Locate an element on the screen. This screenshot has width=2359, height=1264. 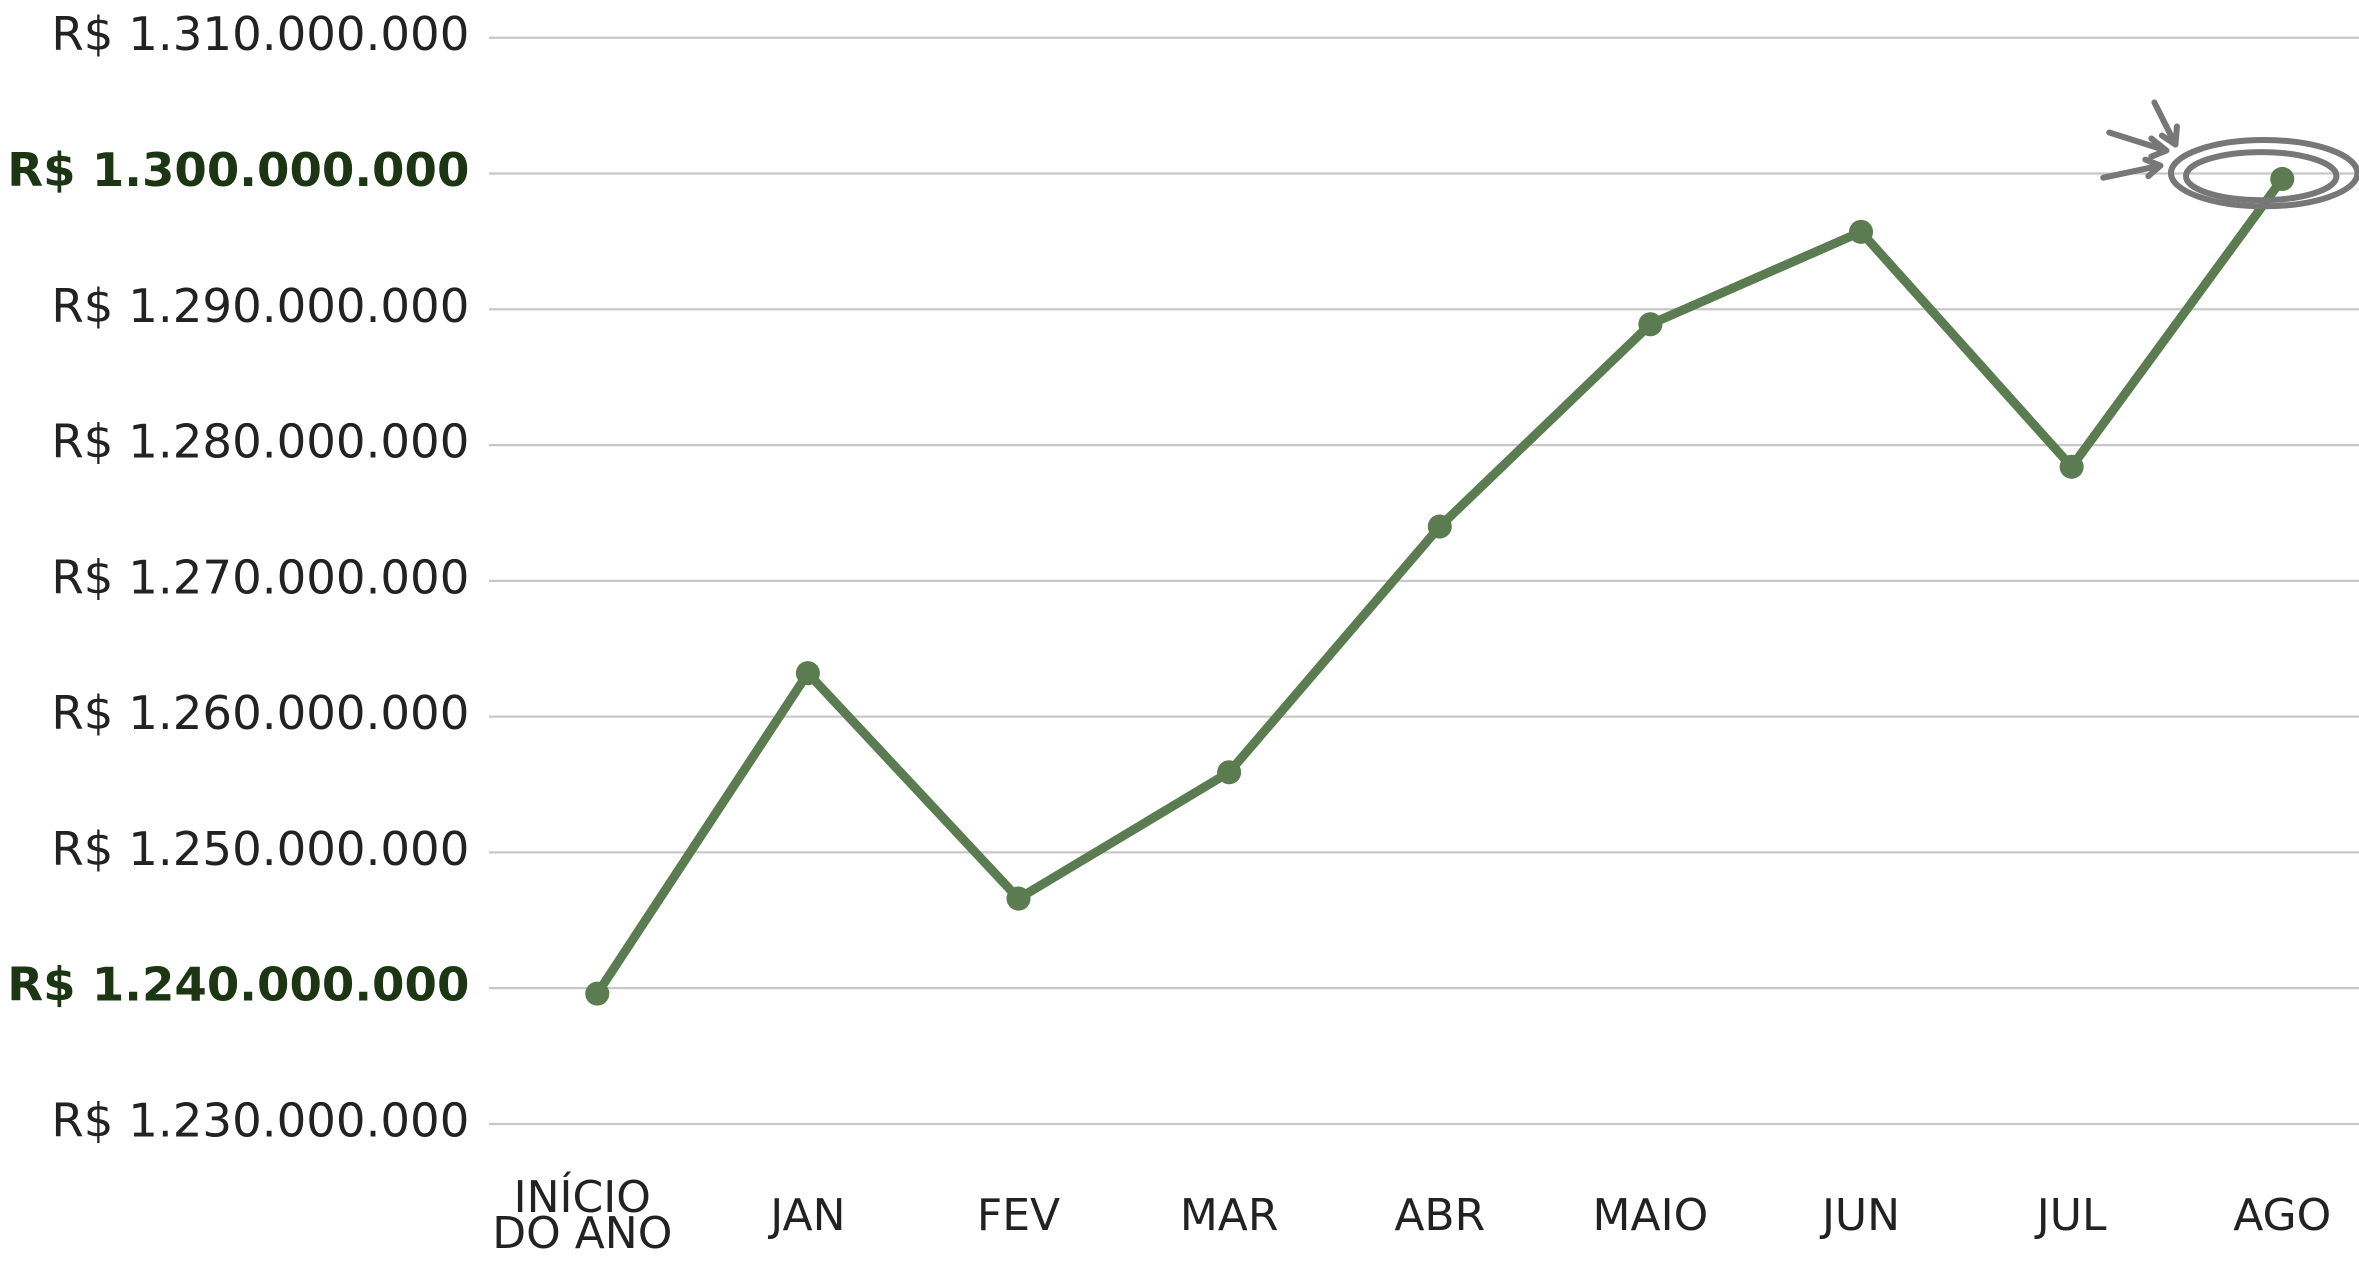
y-tick-label: R$ 1.290.000.000 is located at coordinates (260, 306).